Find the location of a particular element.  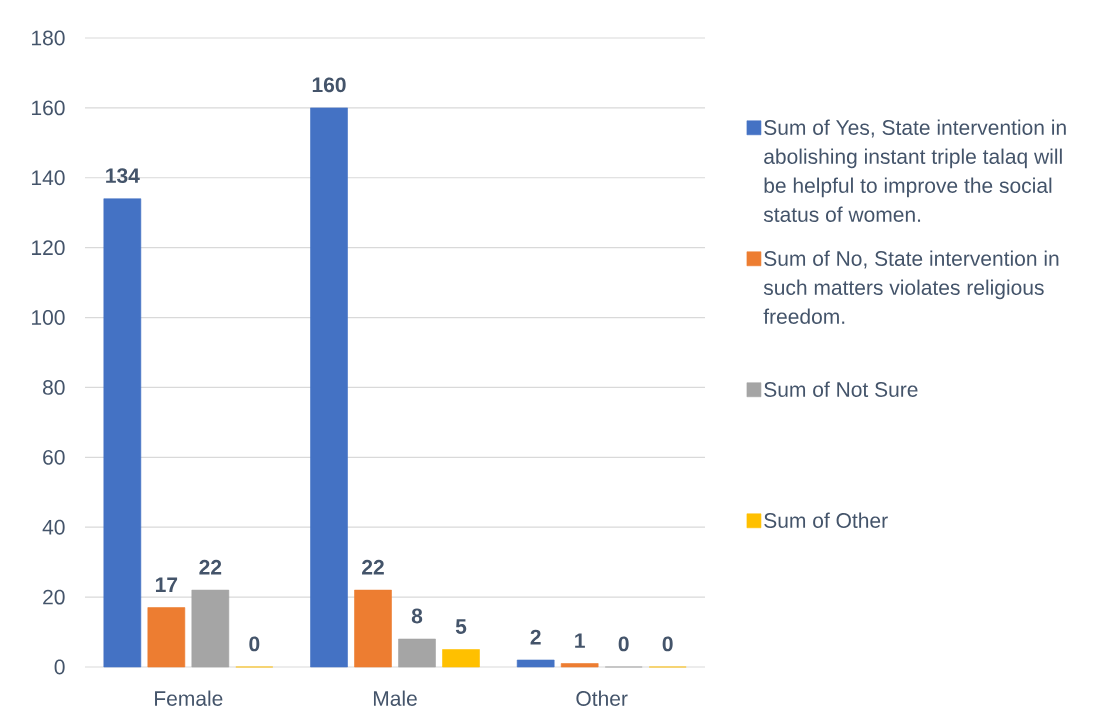

y-tick-label: 60 is located at coordinates (54, 457).